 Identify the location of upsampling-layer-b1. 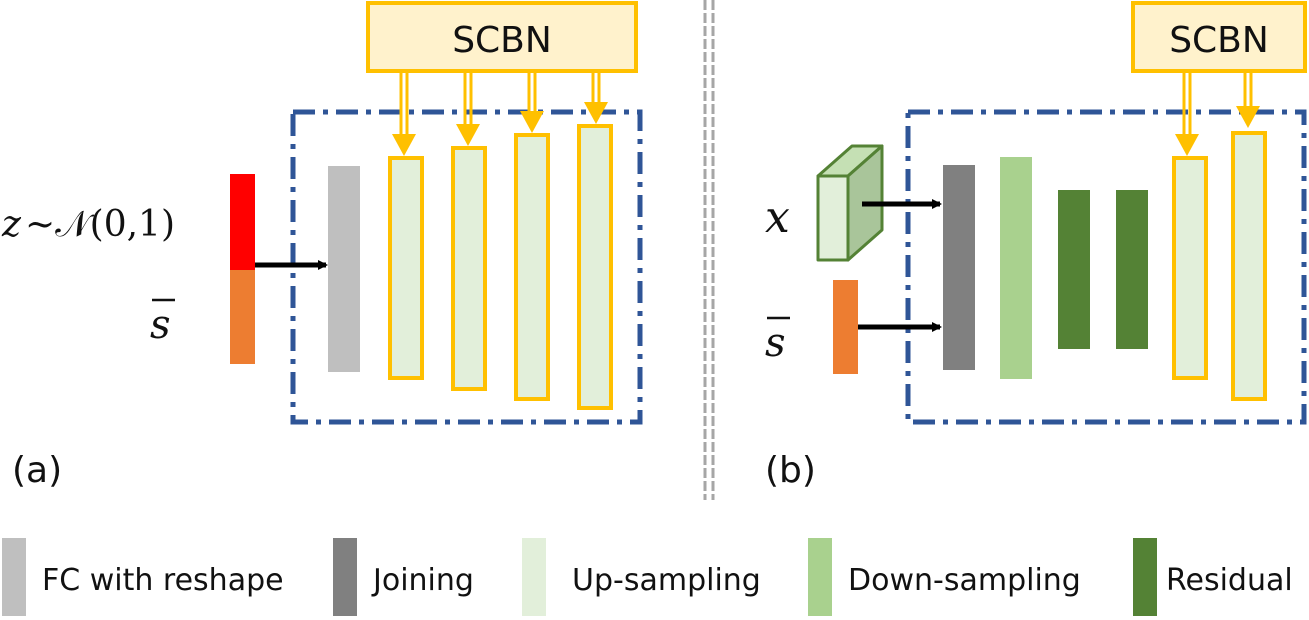
(1190, 268).